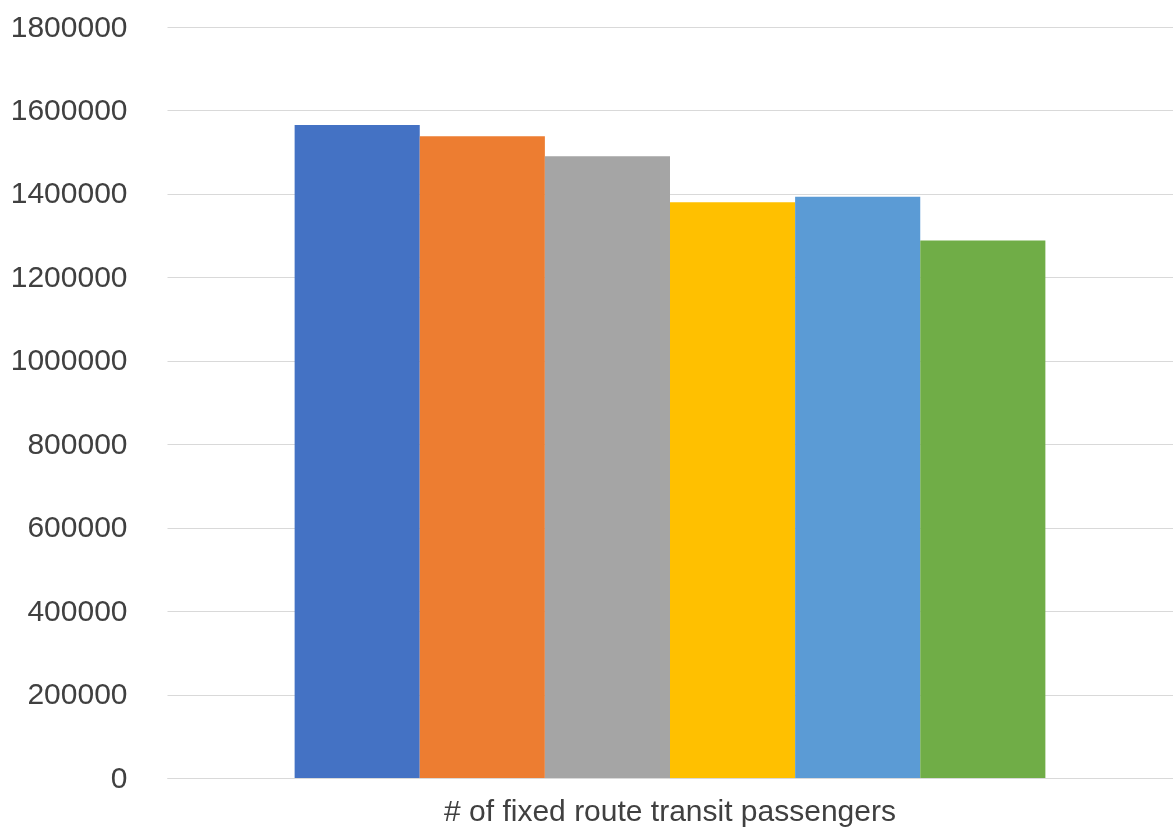 This screenshot has height=836, width=1173. What do you see at coordinates (77, 694) in the screenshot?
I see `y-tick-label: 200000` at bounding box center [77, 694].